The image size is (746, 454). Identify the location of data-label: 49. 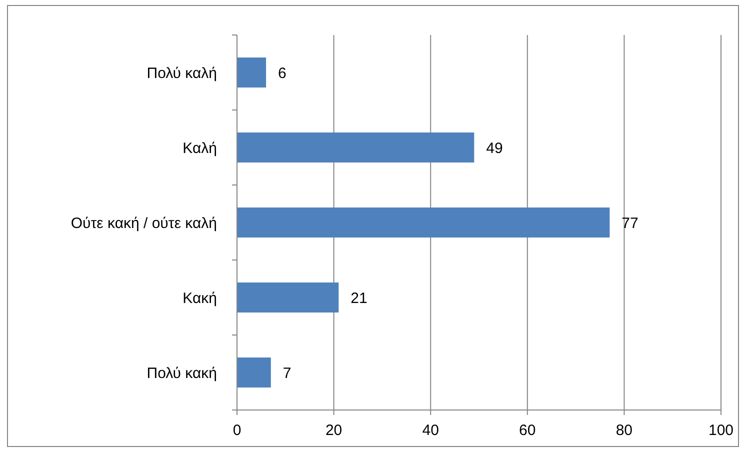
(494, 148).